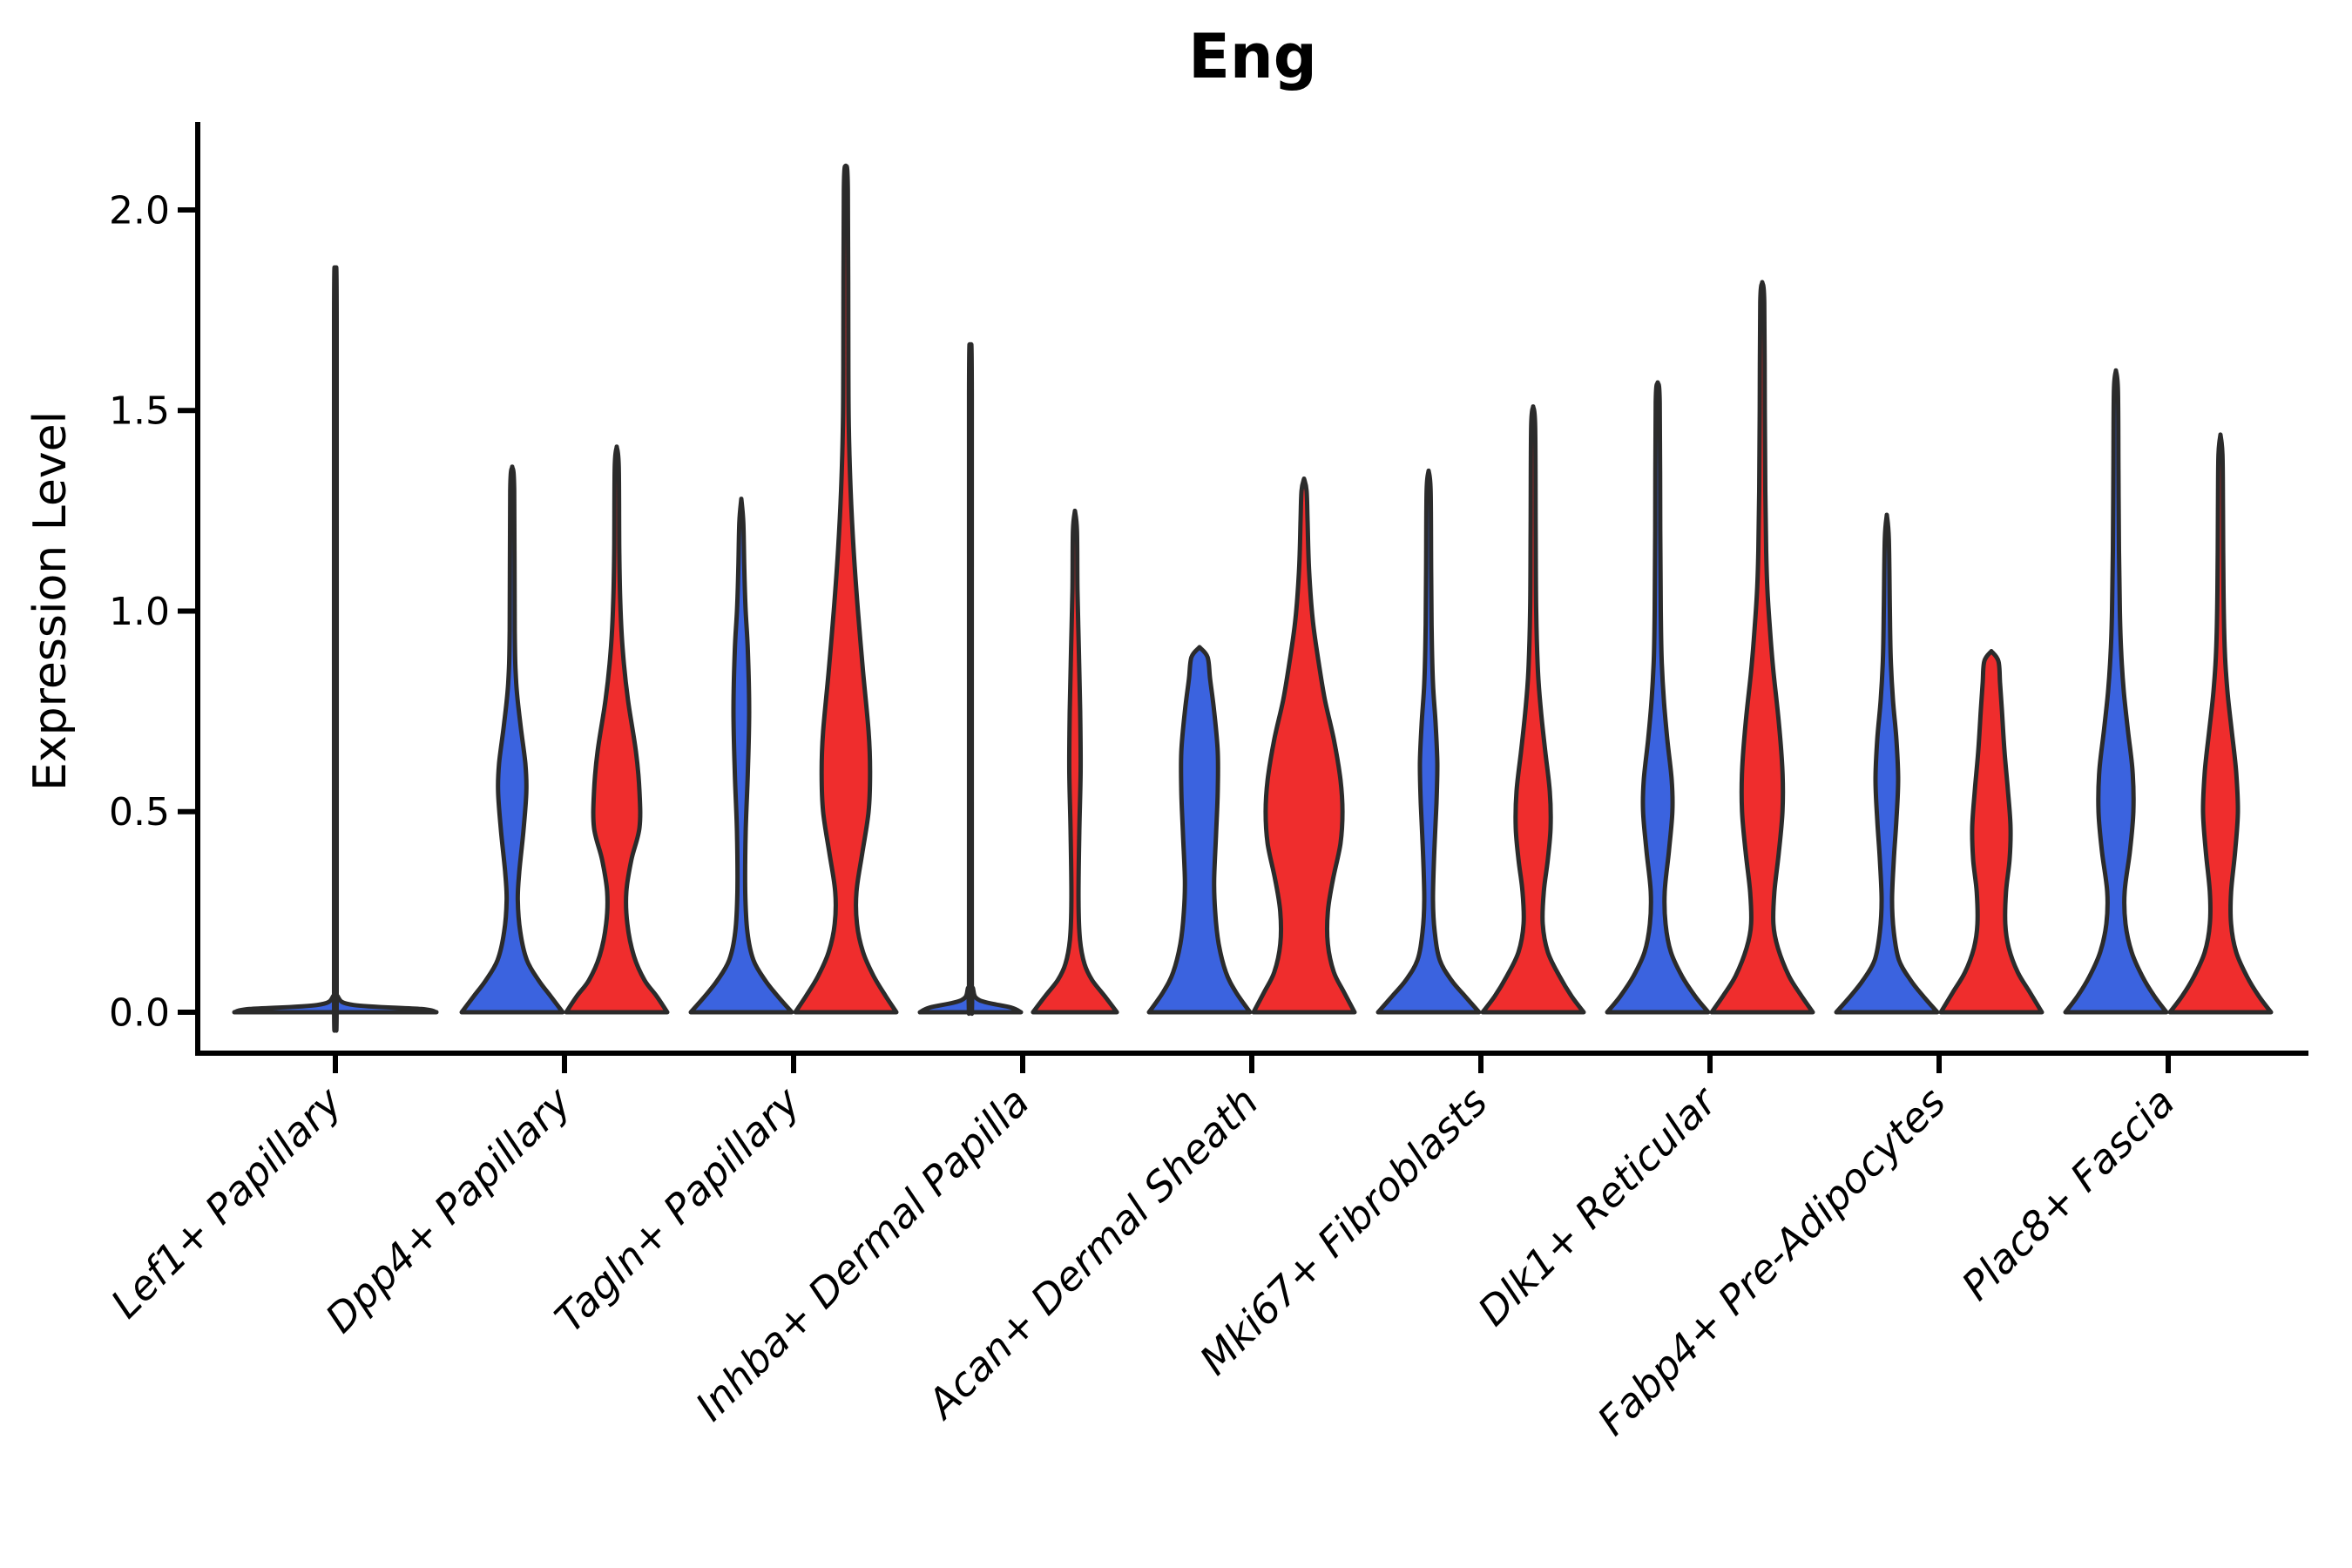 This screenshot has height=1568, width=2352. What do you see at coordinates (1075, 761) in the screenshot?
I see `violin-inhba-red` at bounding box center [1075, 761].